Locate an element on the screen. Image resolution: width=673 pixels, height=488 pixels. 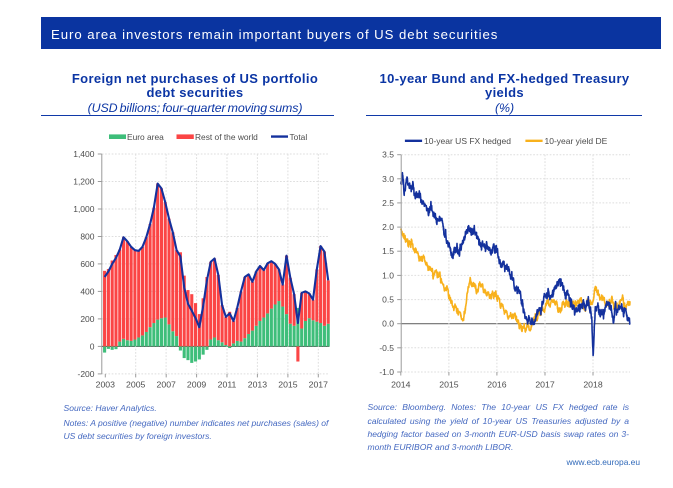
svg-text: 1,400 is located at coordinates (84, 154).